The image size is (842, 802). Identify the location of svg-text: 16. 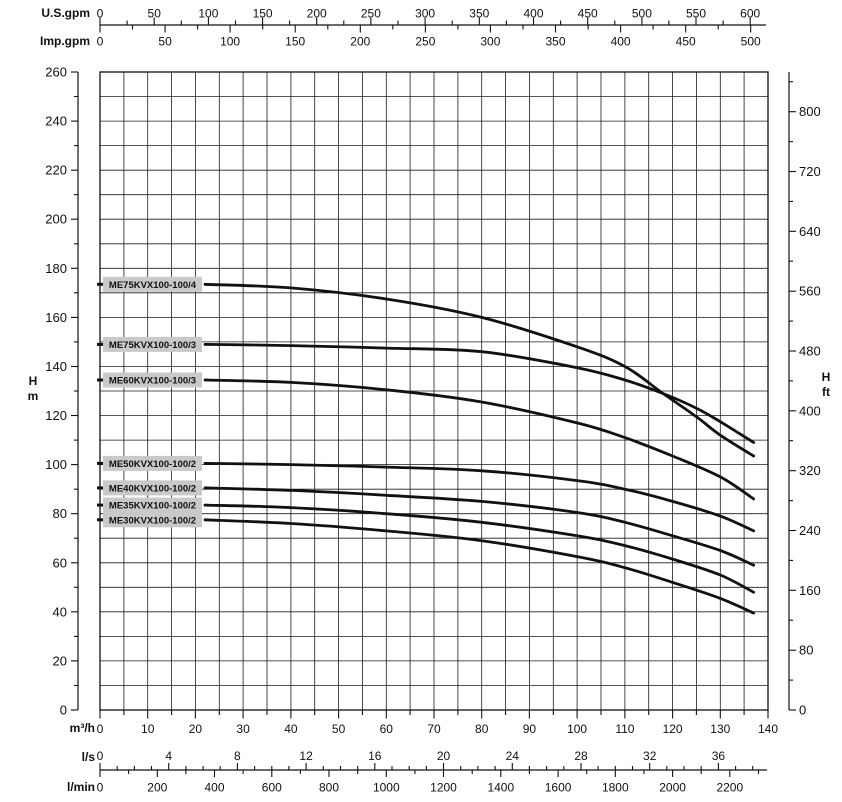
(375, 756).